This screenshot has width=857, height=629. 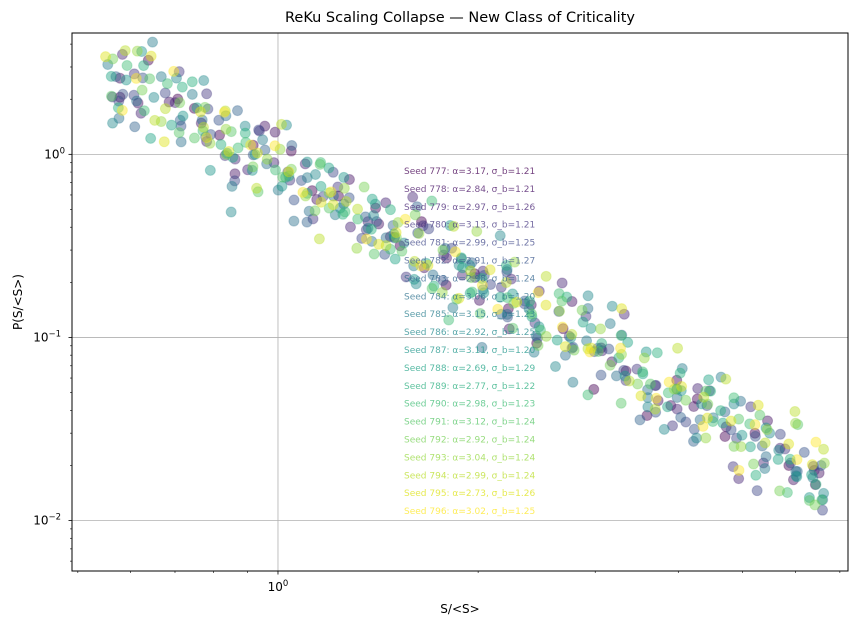 What do you see at coordinates (469, 333) in the screenshot?
I see `legend-entry: Seed 786: α=2.92, σ_b=1.25` at bounding box center [469, 333].